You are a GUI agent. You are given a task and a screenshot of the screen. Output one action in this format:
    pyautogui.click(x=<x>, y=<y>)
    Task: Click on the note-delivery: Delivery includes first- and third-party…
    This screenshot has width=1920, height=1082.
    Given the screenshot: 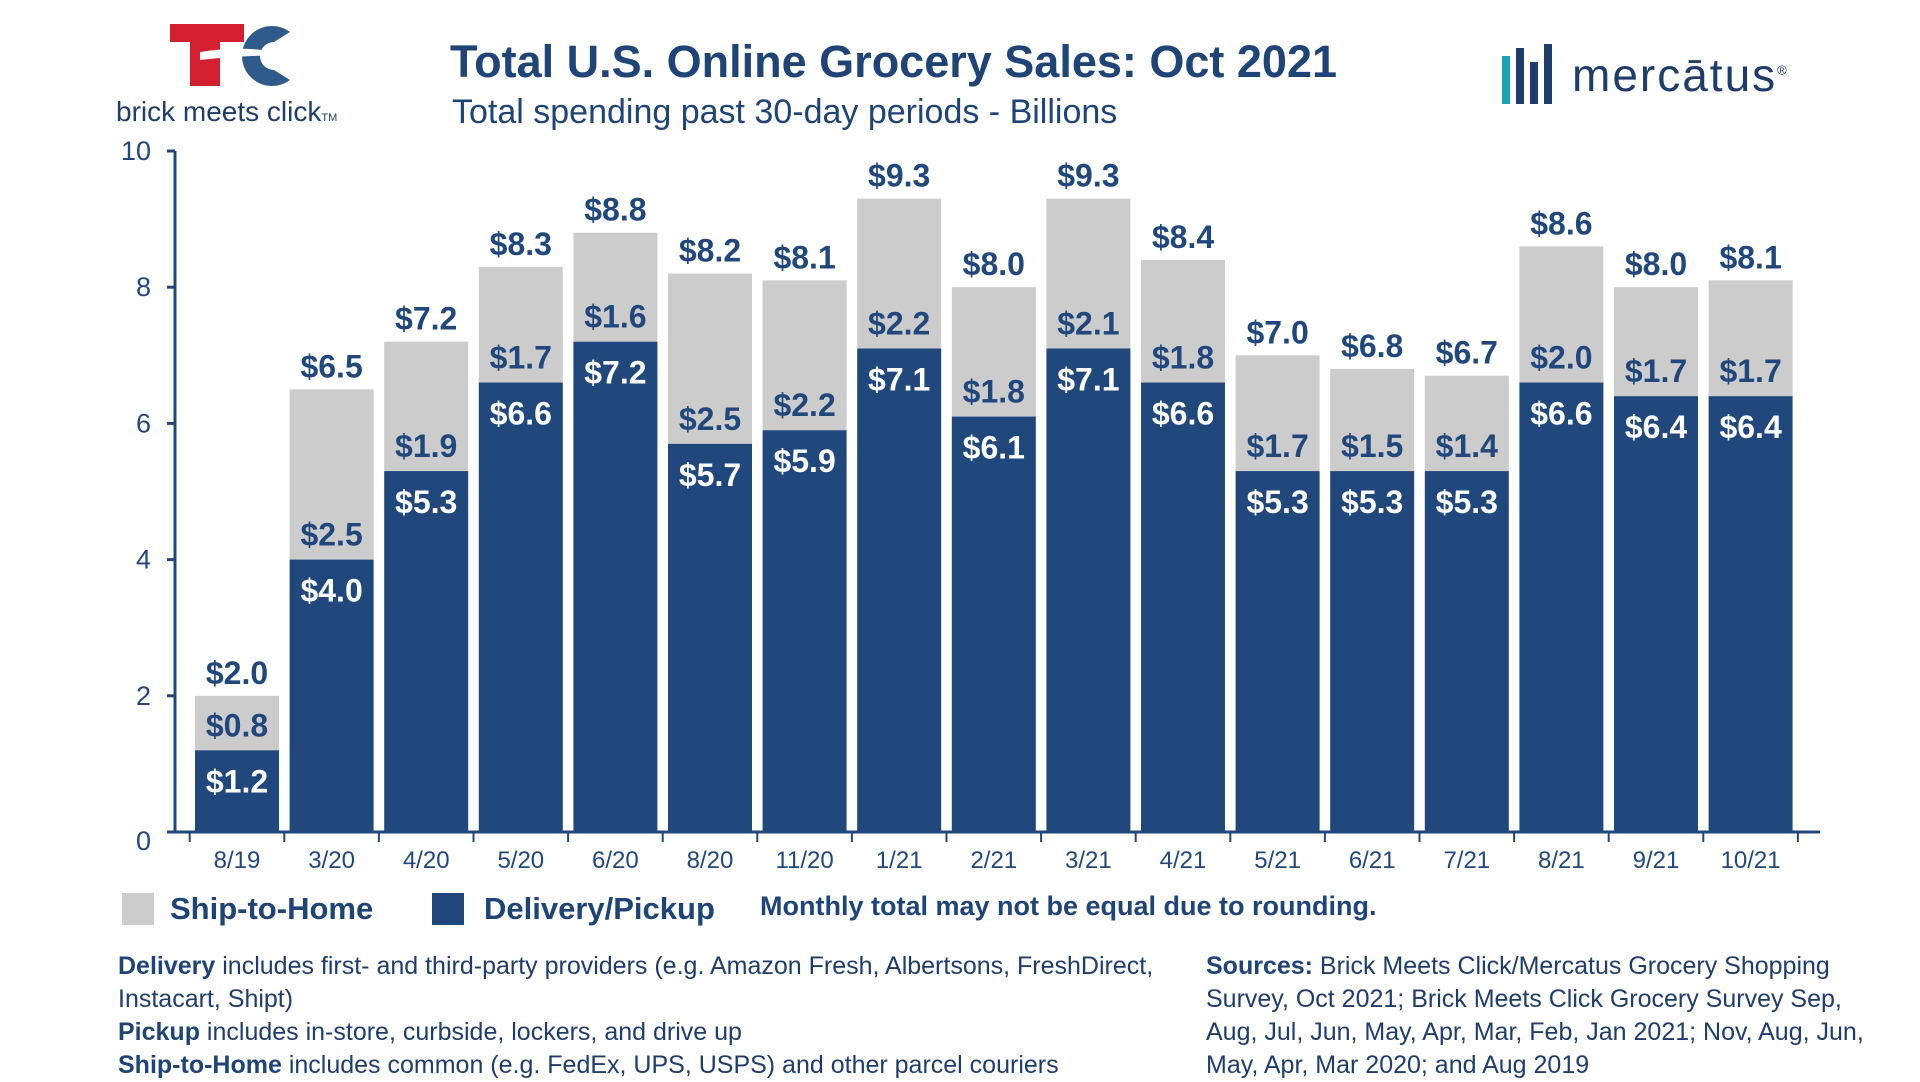 What is the action you would take?
    pyautogui.click(x=648, y=983)
    